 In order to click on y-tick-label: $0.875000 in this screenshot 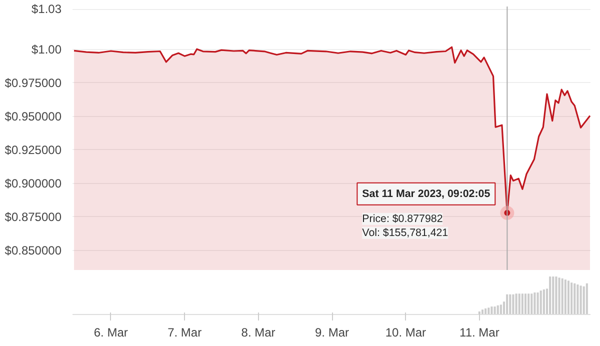, I will do `click(33, 217)`.